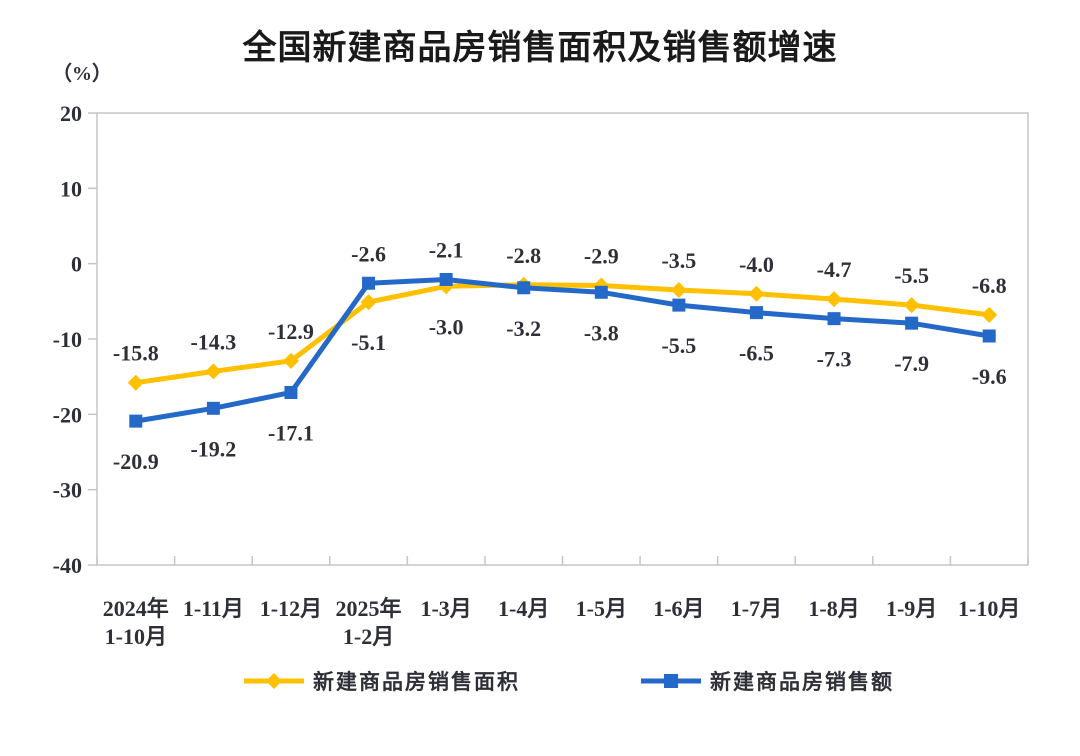 This screenshot has width=1080, height=756. Describe the element at coordinates (416, 682) in the screenshot. I see `legend-label-sales-area: 新建商品房销售面积` at that location.